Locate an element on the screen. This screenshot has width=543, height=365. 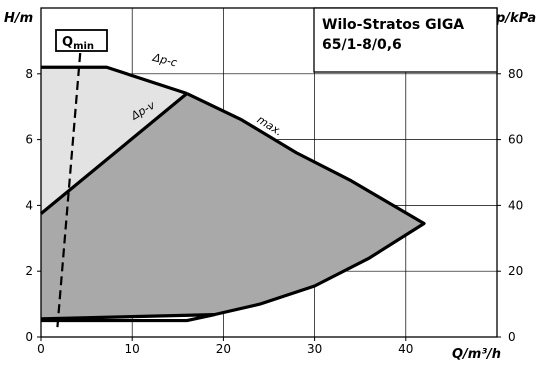
x-axis-title: Q/m³/h is located at coordinates (476, 354).